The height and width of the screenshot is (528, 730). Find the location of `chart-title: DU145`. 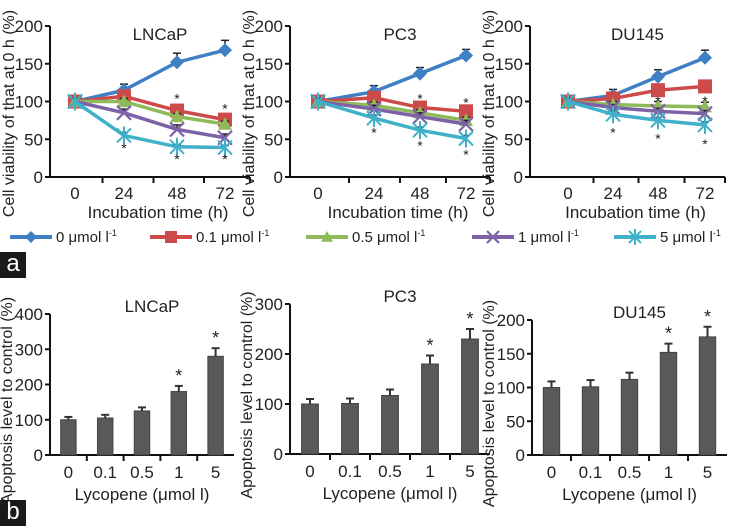

chart-title: DU145 is located at coordinates (637, 34).